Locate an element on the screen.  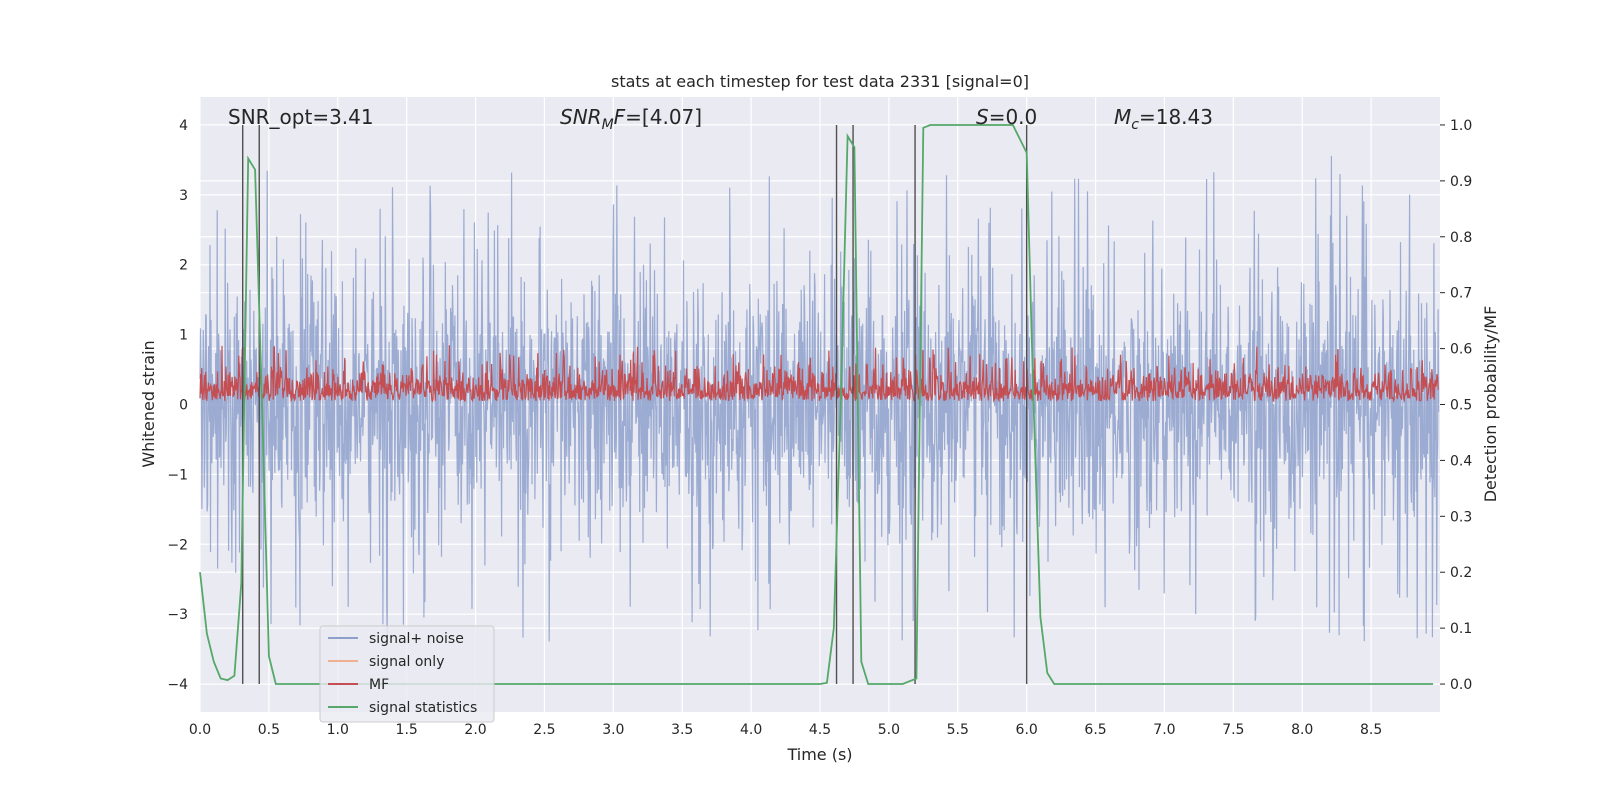
annotation-mc-rest: =18.43 is located at coordinates (1176, 117).